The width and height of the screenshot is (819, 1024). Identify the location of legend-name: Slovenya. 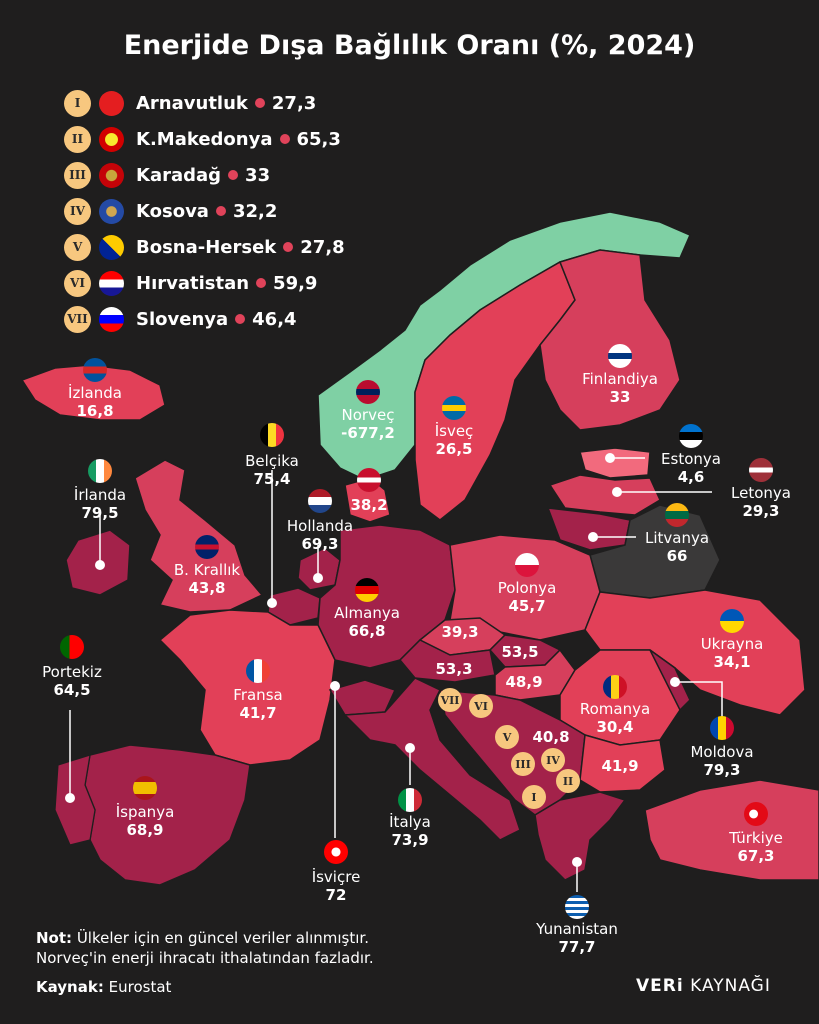
(182, 319).